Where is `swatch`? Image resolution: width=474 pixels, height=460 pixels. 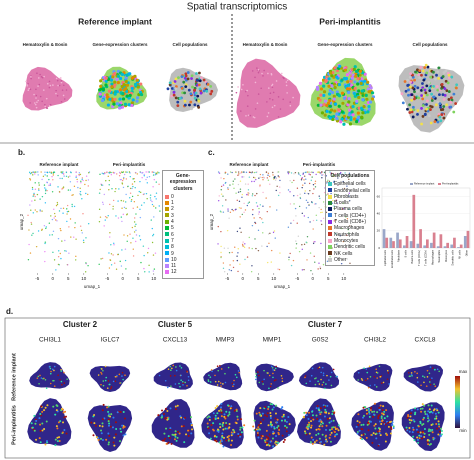 swatch is located at coordinates (330, 253).